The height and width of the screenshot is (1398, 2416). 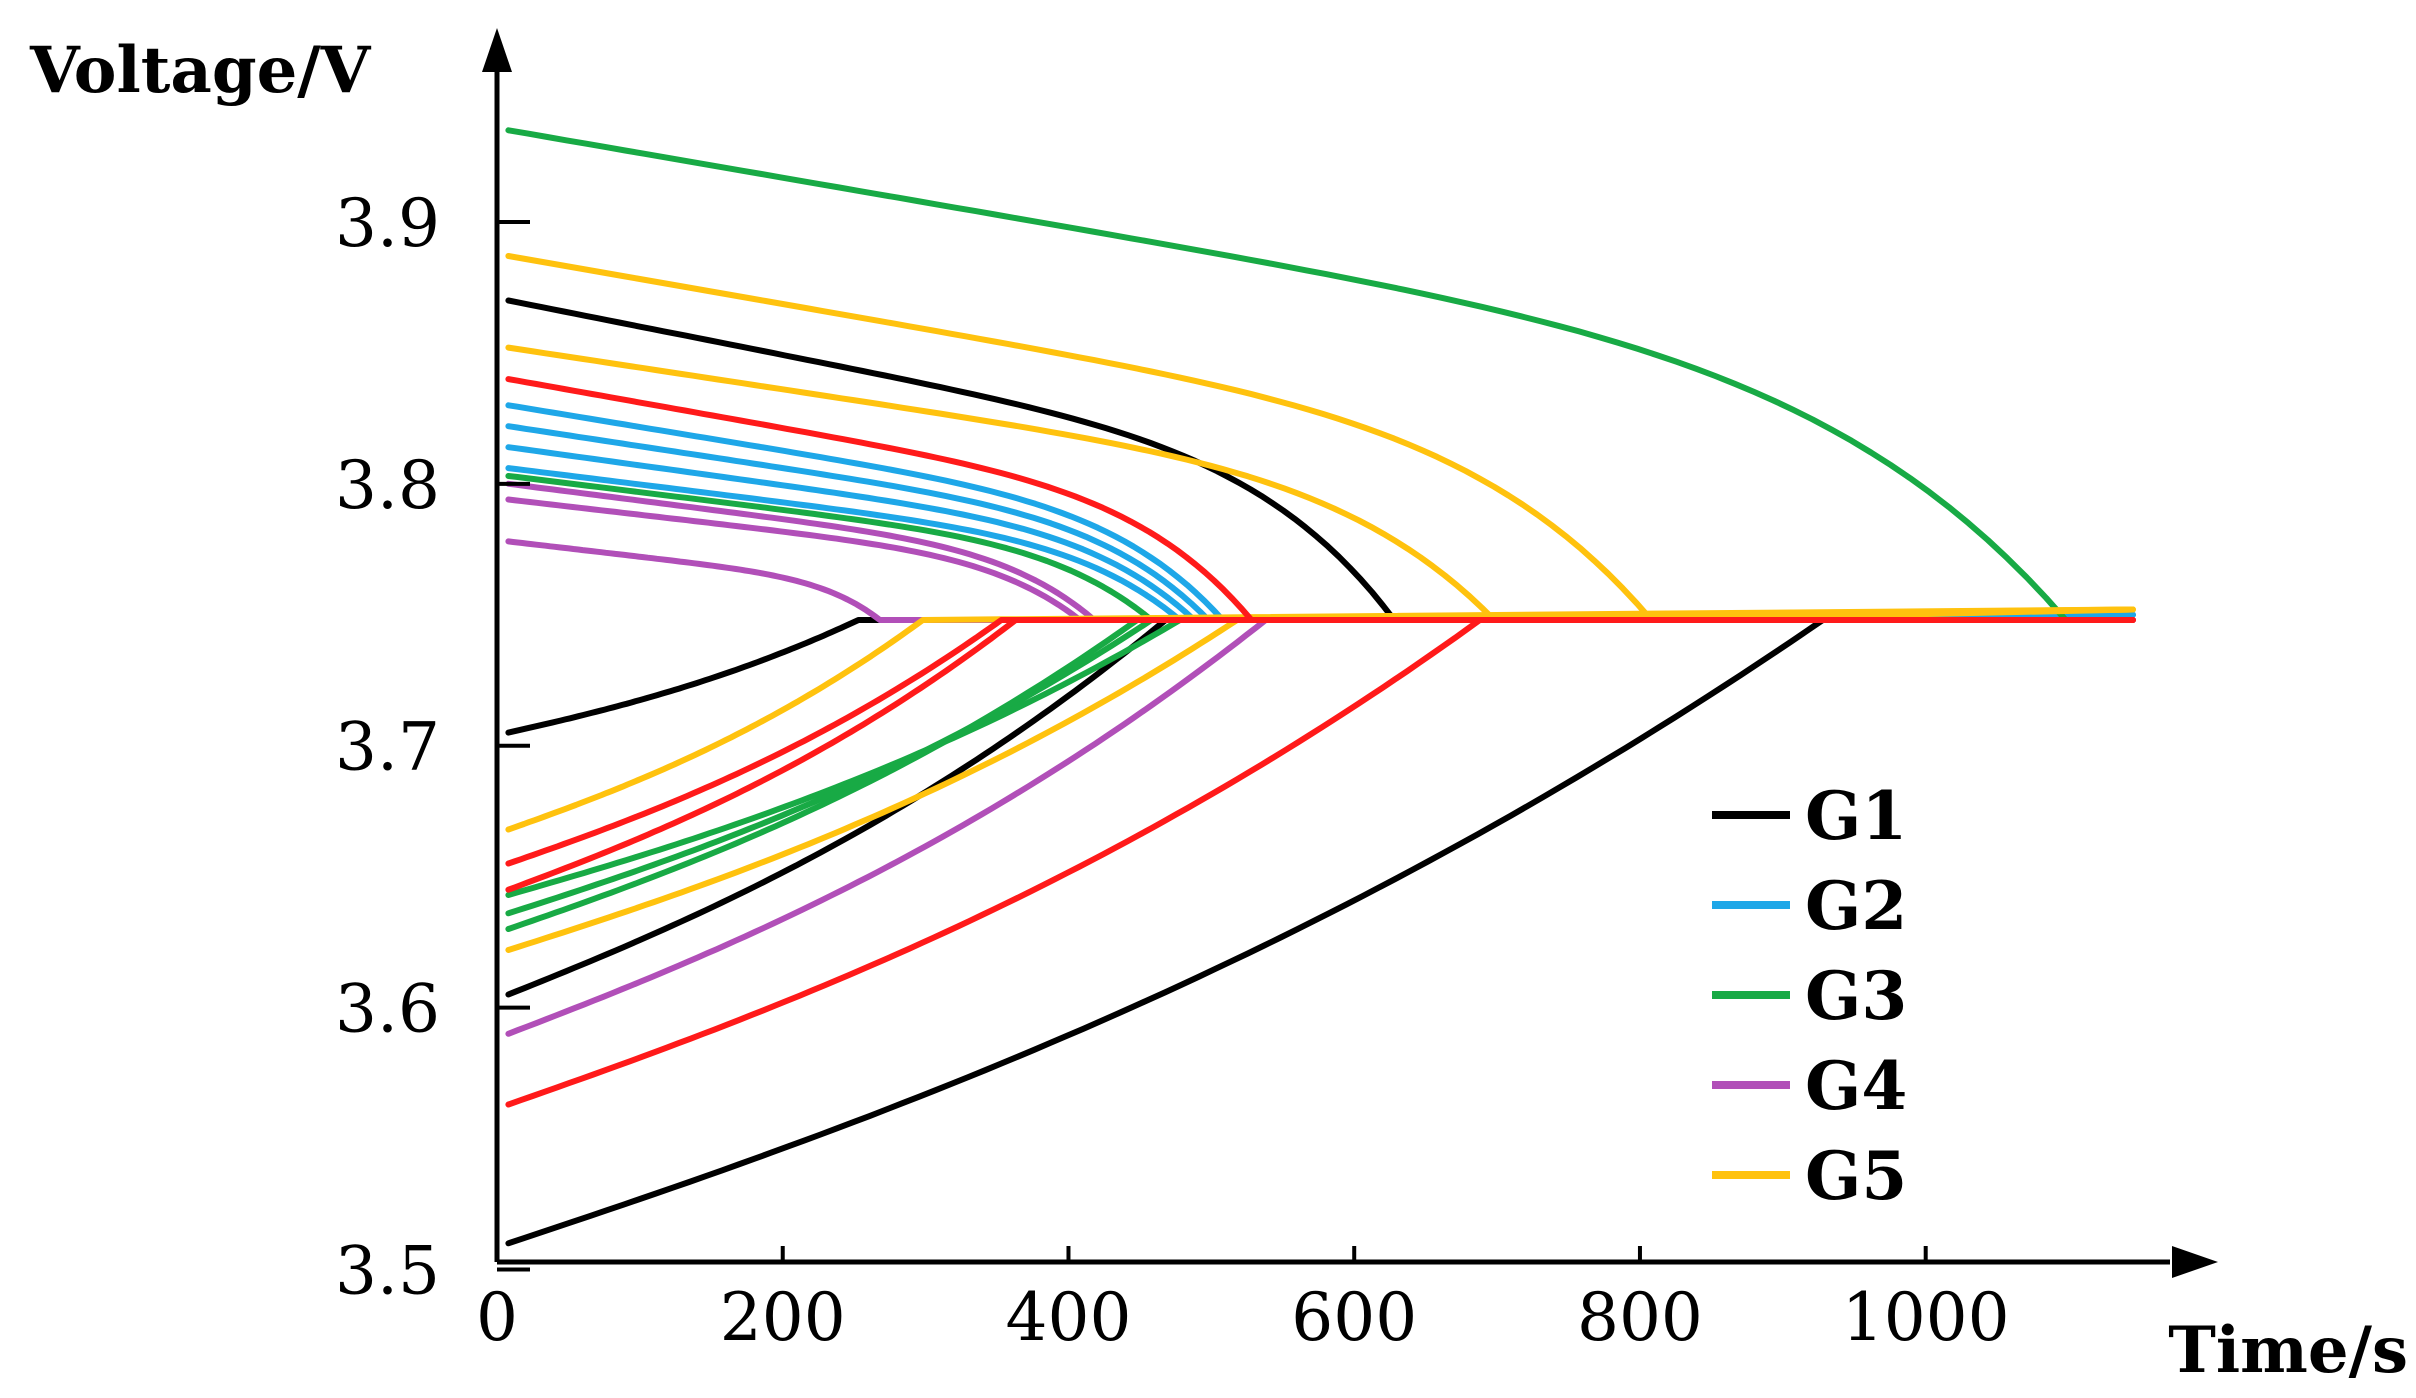 What do you see at coordinates (200, 70) in the screenshot?
I see `y-axis-title: Voltage/V` at bounding box center [200, 70].